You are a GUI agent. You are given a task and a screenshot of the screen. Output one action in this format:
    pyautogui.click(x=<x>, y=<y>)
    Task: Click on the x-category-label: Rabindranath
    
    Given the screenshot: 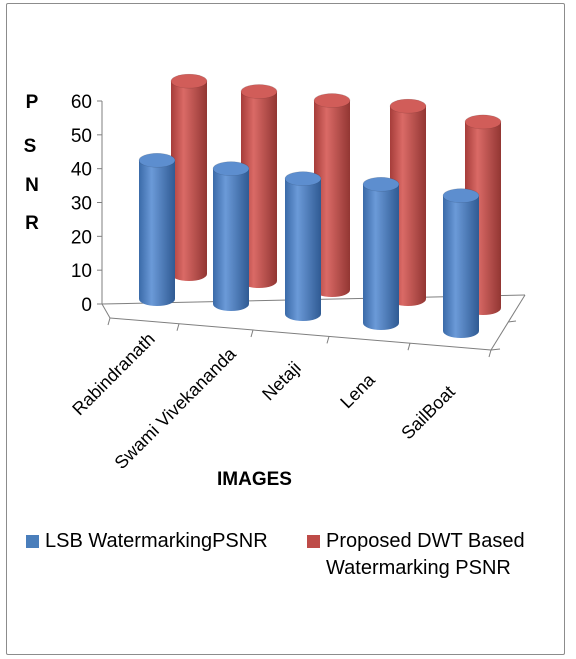 What is the action you would take?
    pyautogui.click(x=113, y=374)
    